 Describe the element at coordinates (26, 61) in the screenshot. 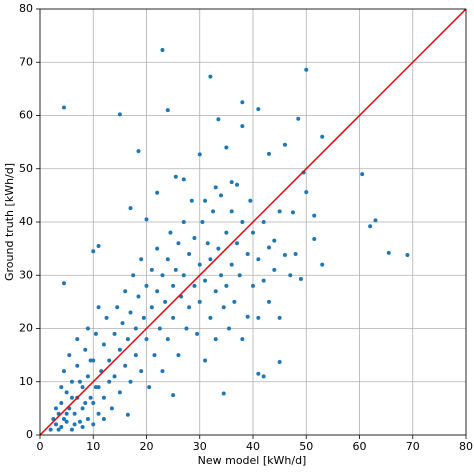

I see `y-tick-label: 70` at that location.